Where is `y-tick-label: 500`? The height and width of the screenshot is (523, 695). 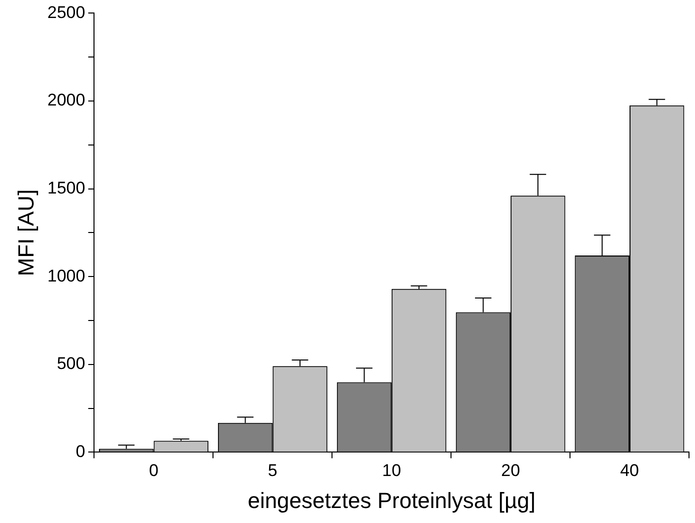
y-tick-label: 500 is located at coordinates (71, 364).